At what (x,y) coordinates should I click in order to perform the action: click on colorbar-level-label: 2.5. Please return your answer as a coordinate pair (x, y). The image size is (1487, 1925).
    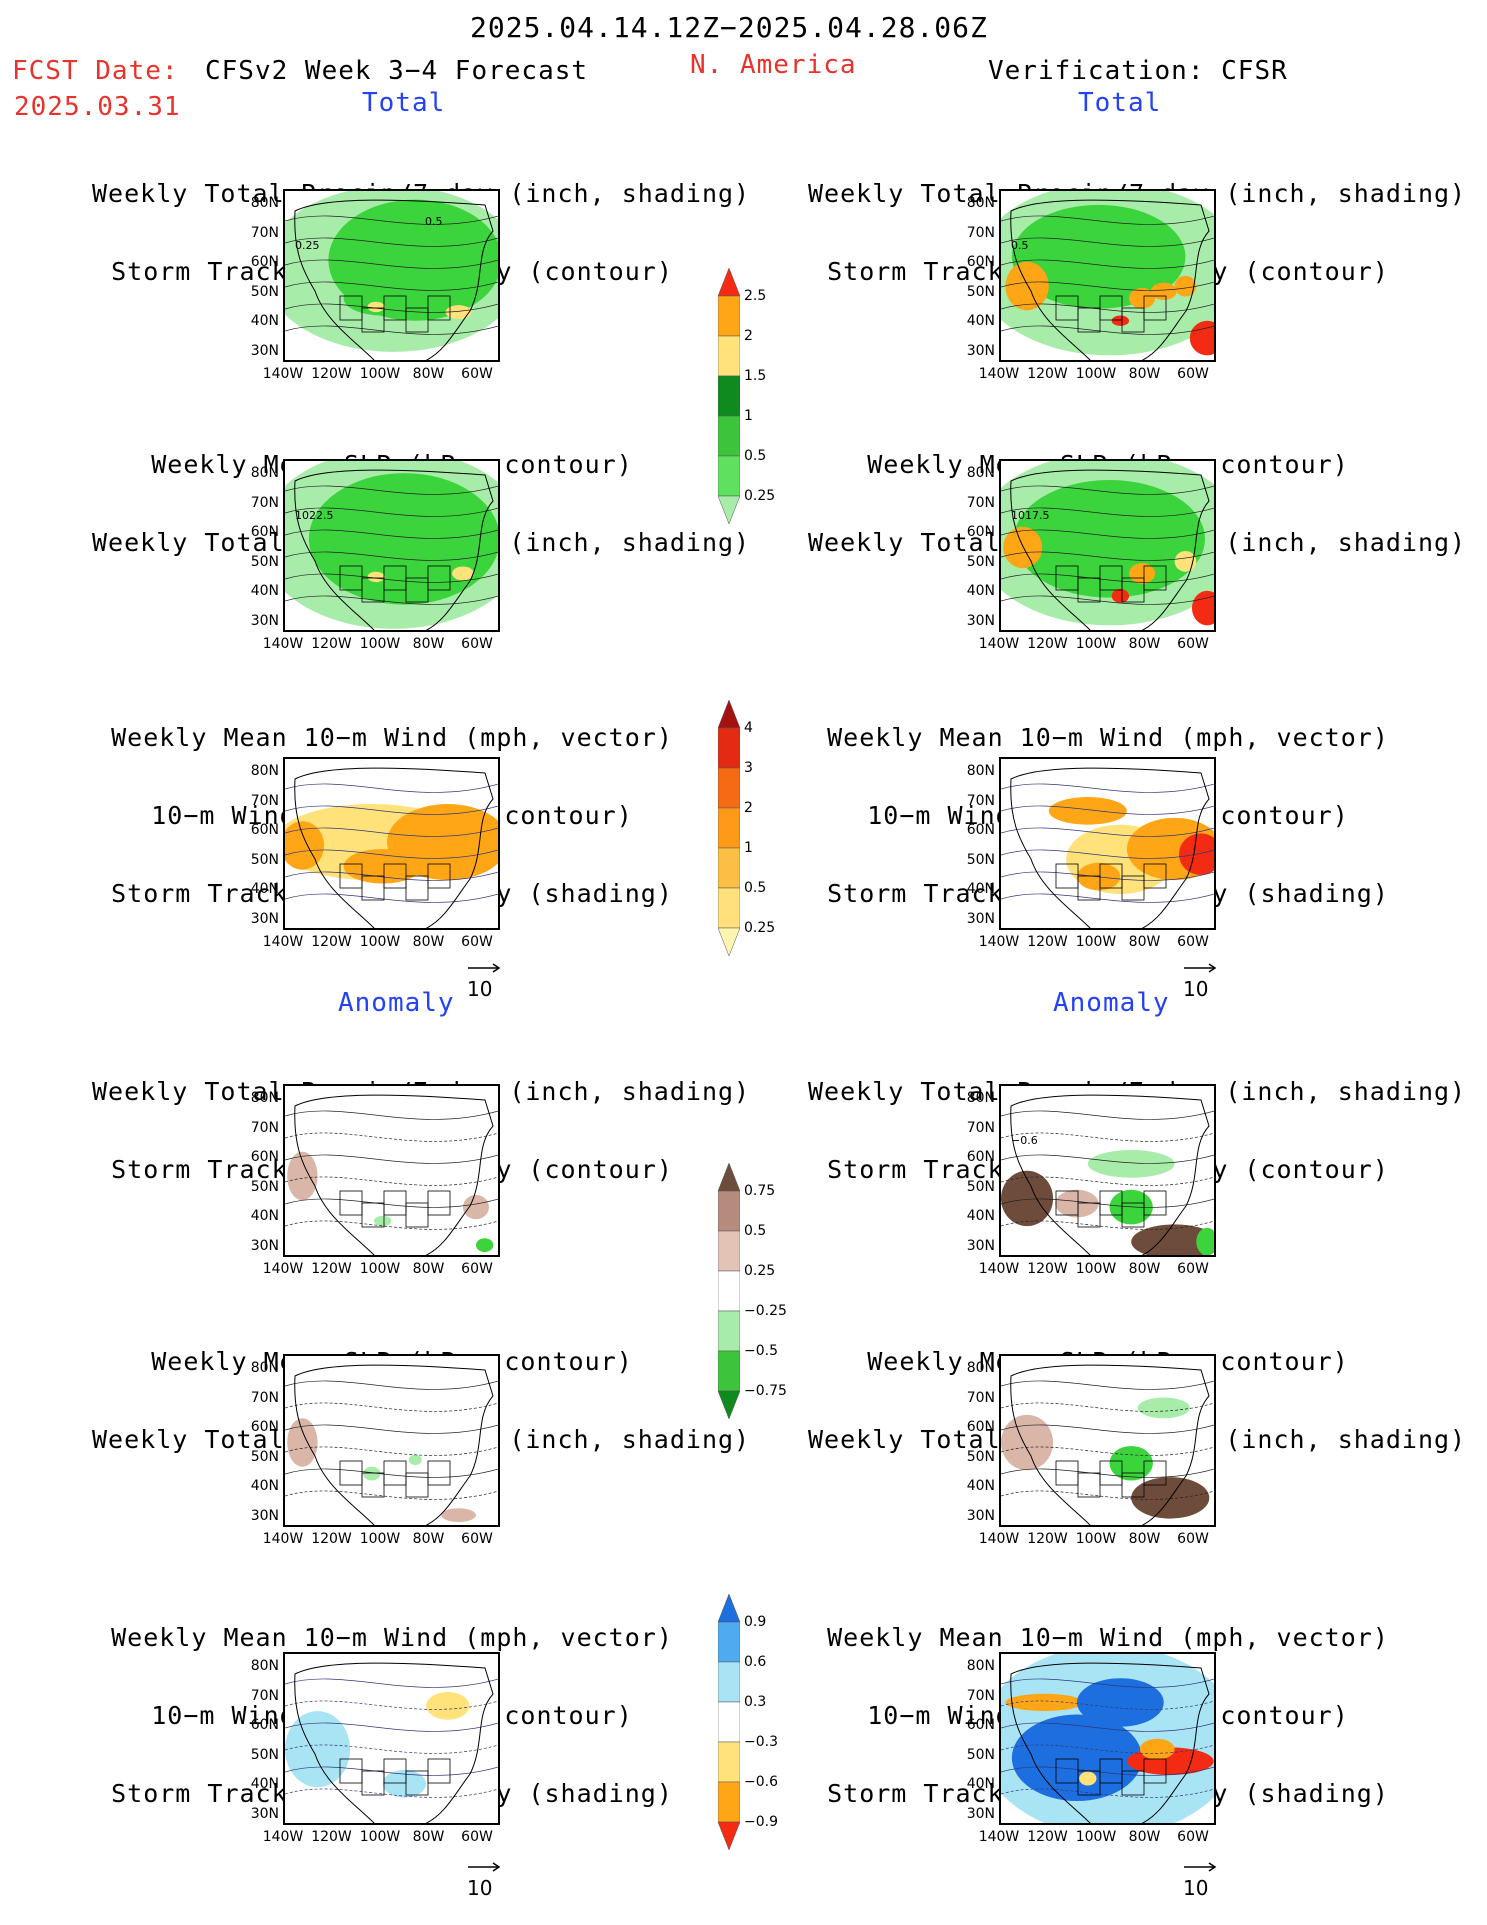
    Looking at the image, I should click on (755, 296).